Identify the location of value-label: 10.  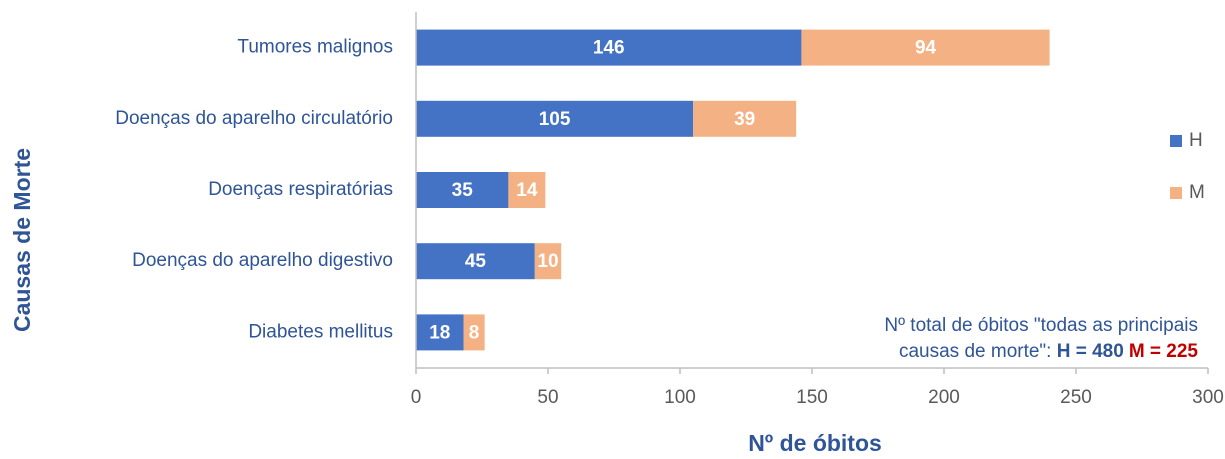
(547, 261).